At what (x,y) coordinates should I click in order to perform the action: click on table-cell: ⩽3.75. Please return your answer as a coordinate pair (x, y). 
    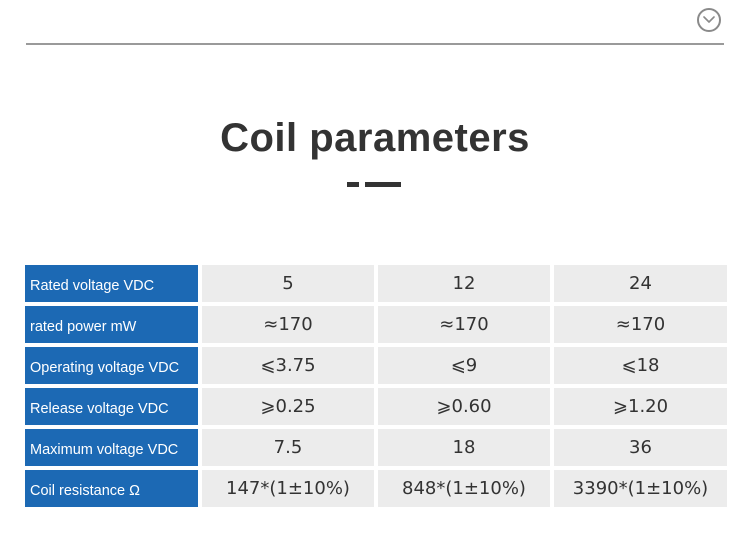
    Looking at the image, I should click on (288, 365).